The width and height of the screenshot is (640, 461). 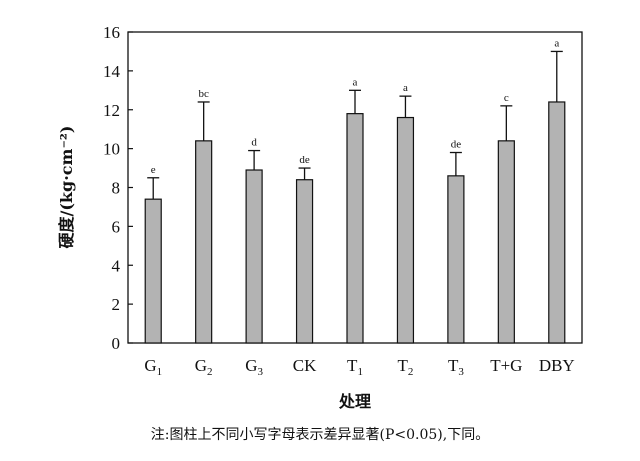 What do you see at coordinates (116, 304) in the screenshot?
I see `y-tick-label: 2` at bounding box center [116, 304].